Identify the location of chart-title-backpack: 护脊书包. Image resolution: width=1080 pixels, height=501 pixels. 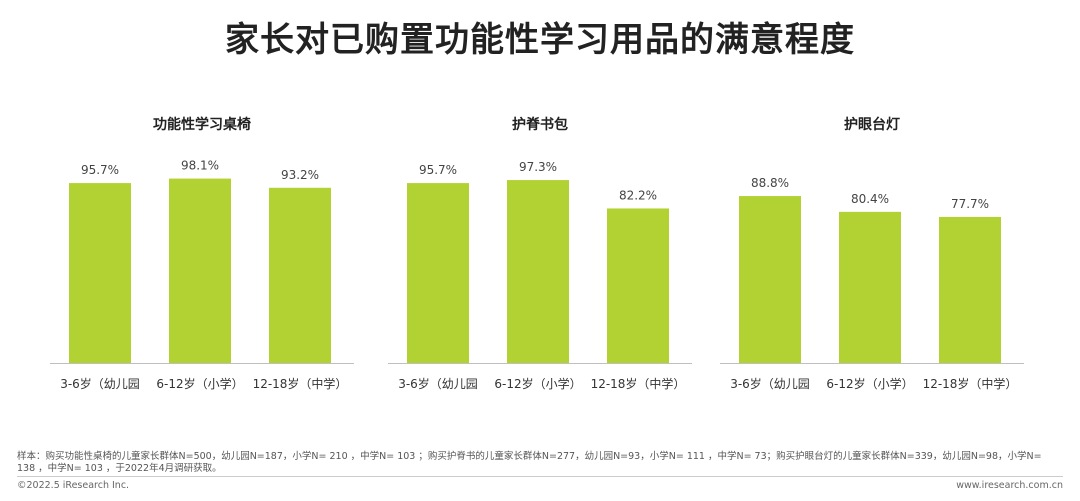
(540, 125).